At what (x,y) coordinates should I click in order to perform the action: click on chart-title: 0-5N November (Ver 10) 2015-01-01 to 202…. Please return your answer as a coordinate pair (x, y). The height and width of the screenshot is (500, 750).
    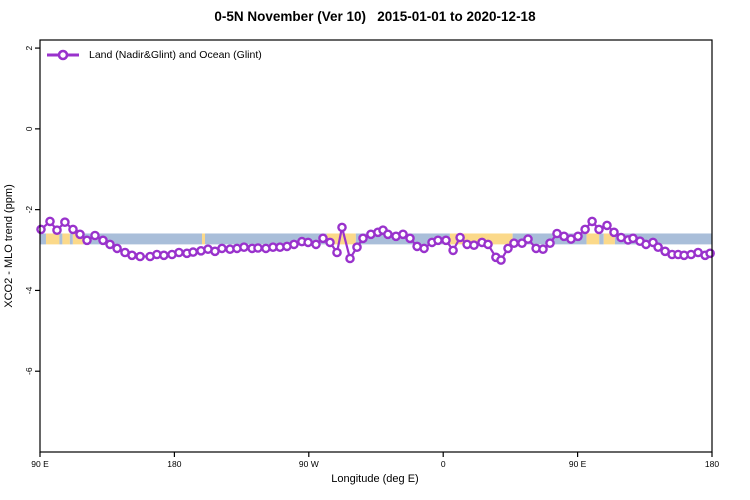
    Looking at the image, I should click on (375, 16).